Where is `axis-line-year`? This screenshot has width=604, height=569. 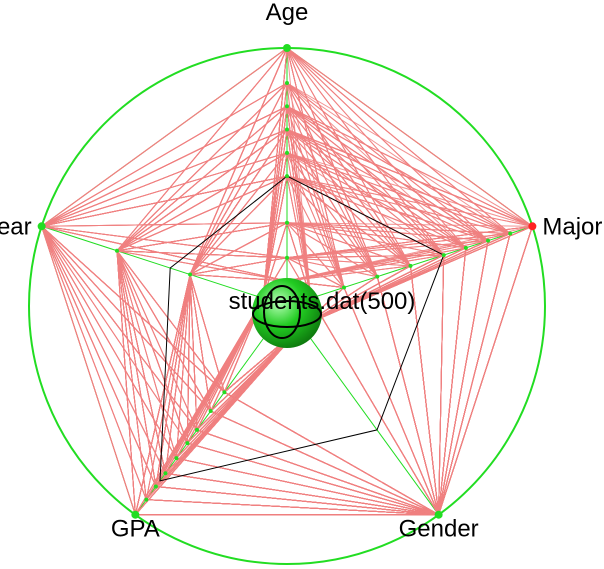
axis-line-year is located at coordinates (152, 262).